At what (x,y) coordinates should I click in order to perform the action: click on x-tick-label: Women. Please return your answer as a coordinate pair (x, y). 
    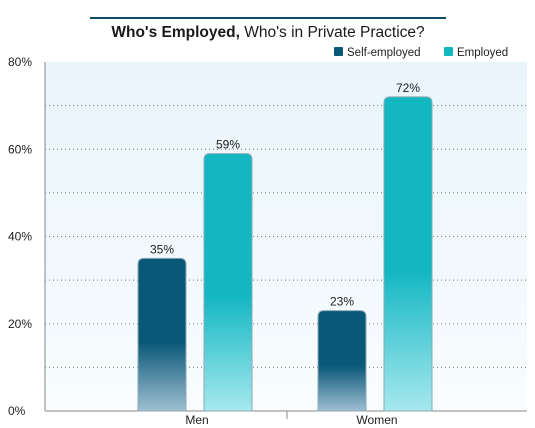
    Looking at the image, I should click on (376, 420).